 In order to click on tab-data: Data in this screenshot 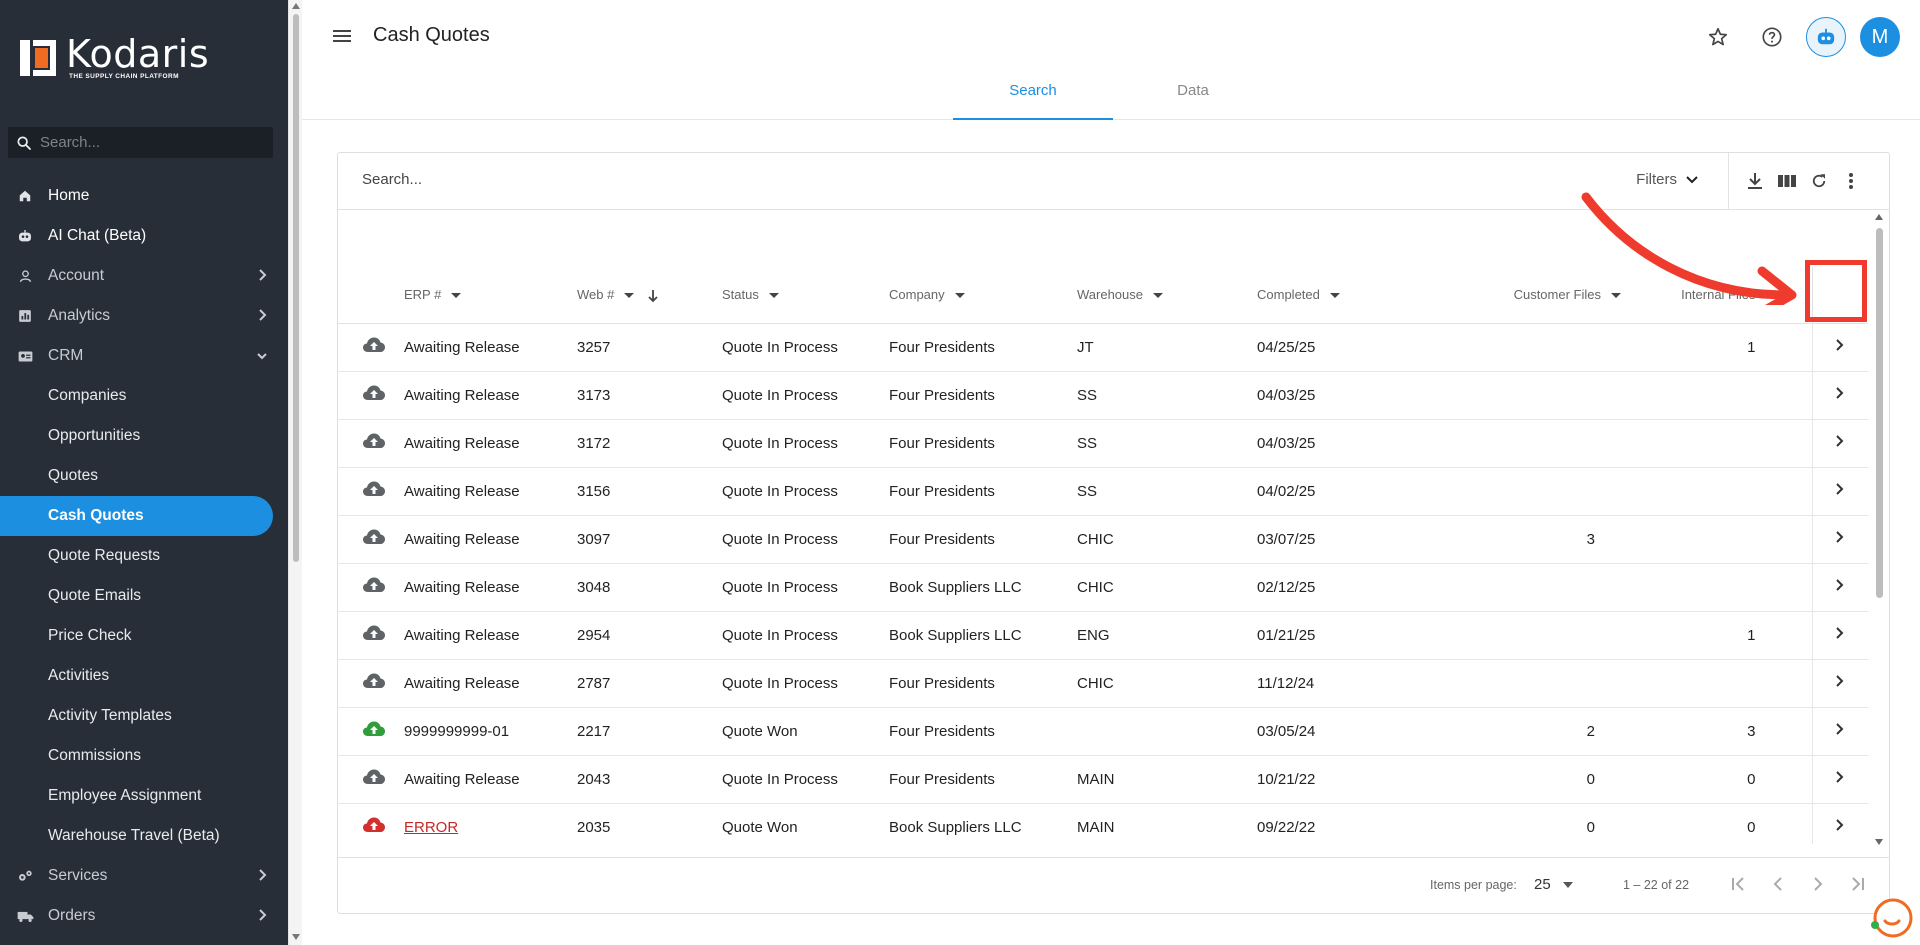, I will do `click(1193, 90)`.